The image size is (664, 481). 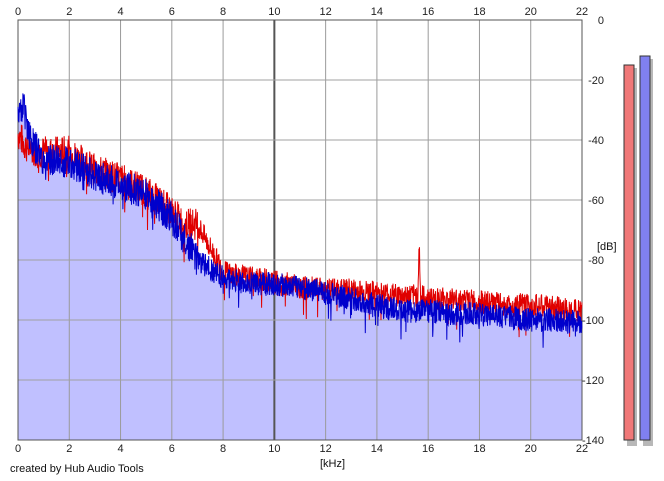 What do you see at coordinates (596, 261) in the screenshot?
I see `y-tick-label: -80` at bounding box center [596, 261].